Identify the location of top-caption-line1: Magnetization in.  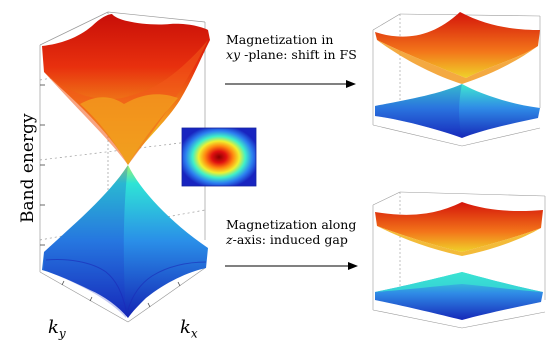
(280, 39).